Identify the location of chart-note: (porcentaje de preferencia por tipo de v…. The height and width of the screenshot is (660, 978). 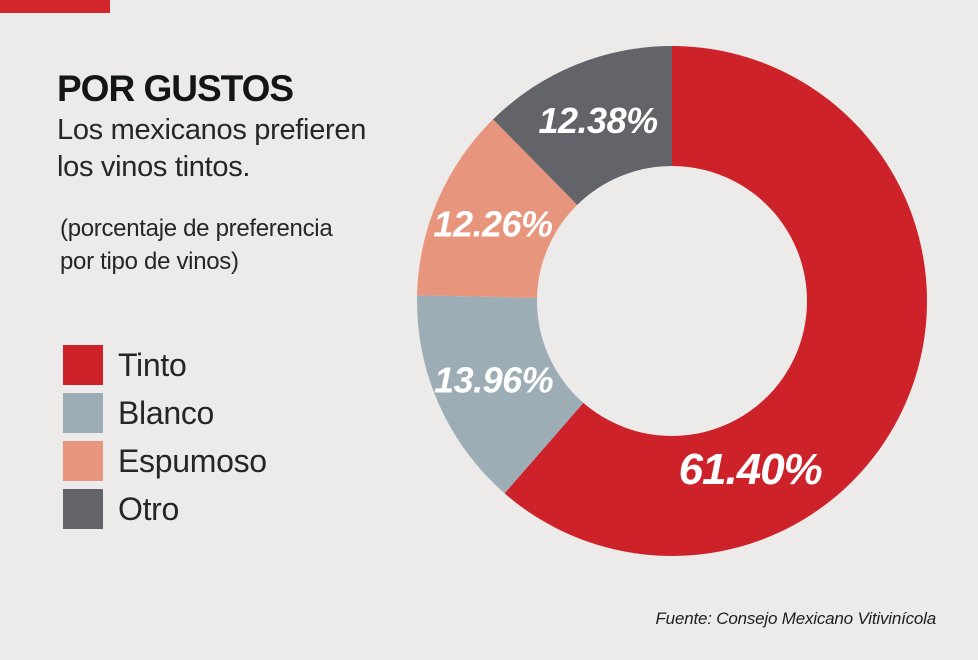
(196, 245).